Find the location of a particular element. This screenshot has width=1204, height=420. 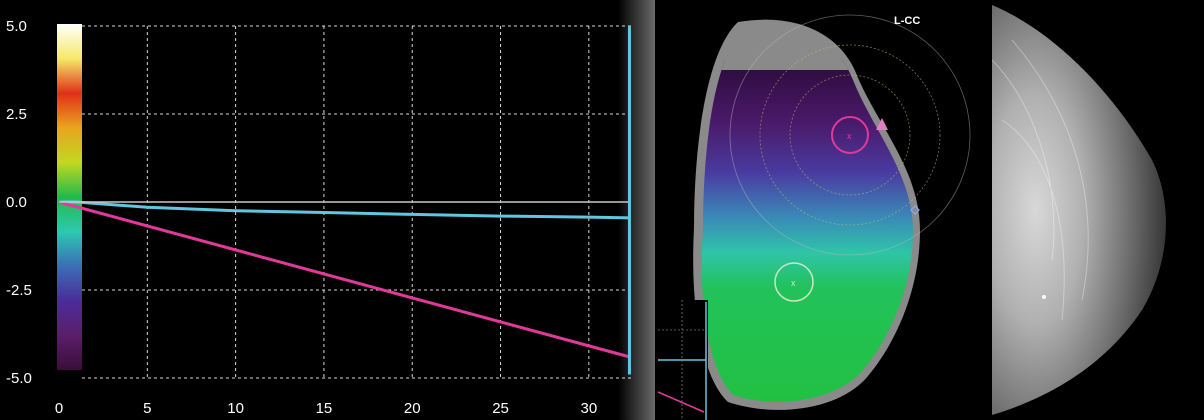

roi-circle-green is located at coordinates (794, 282).